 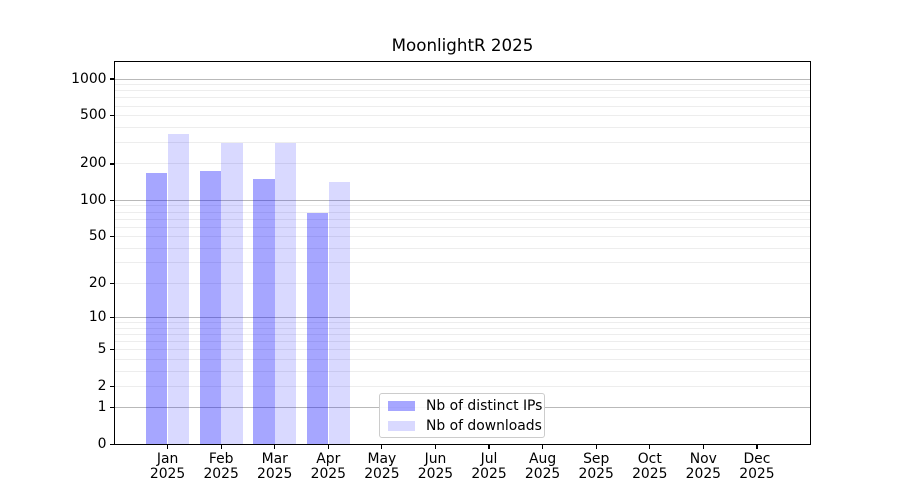 I want to click on x-tick-label-sep: Sep 2025, so click(x=596, y=466).